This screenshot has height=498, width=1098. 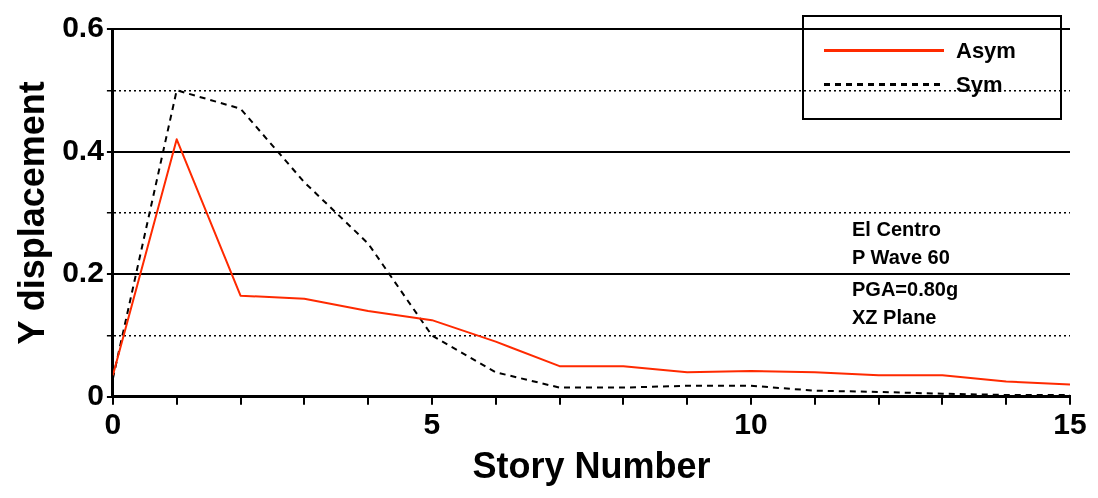 I want to click on x-tick-label: 15, so click(x=1070, y=424).